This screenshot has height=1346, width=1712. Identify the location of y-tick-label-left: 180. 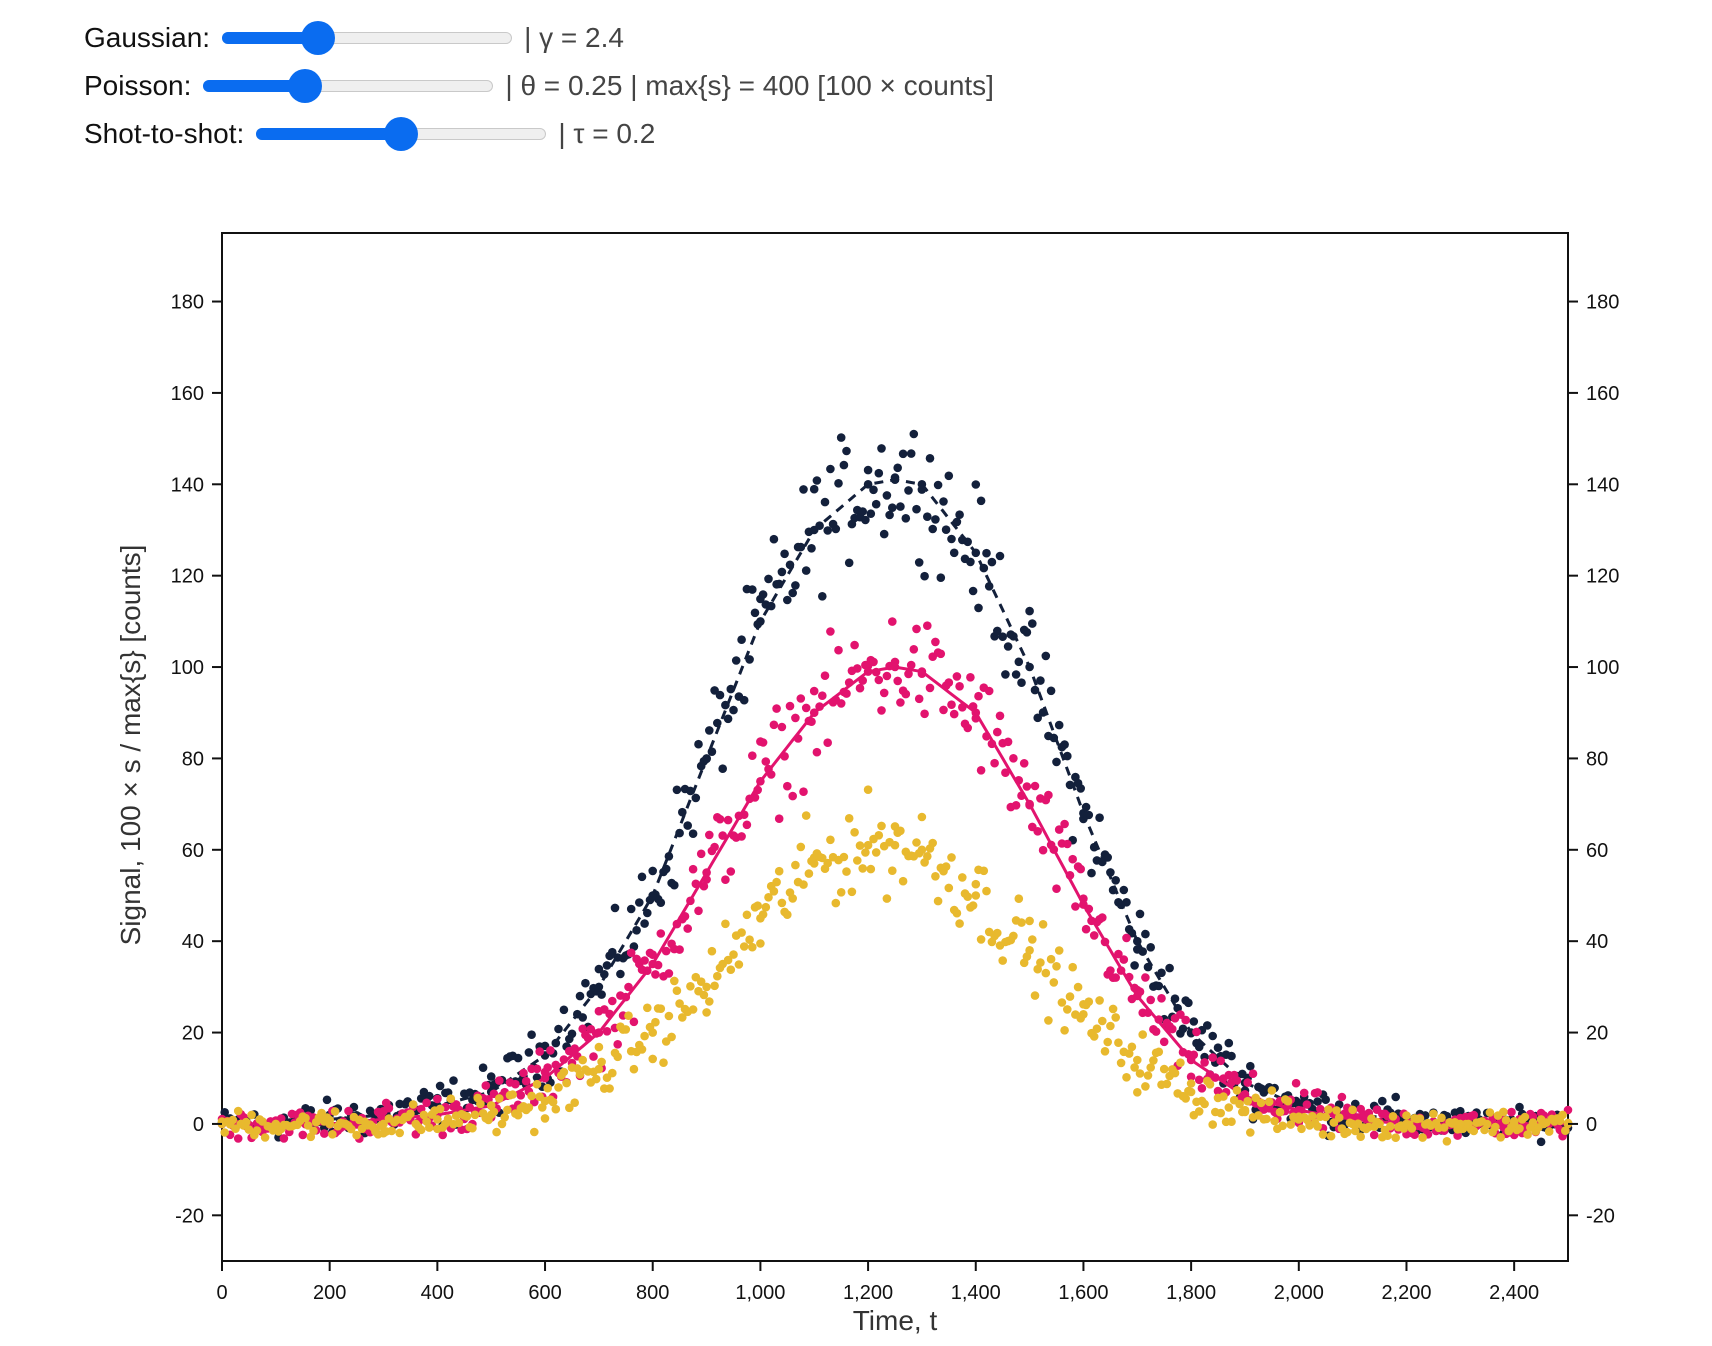
(187, 303).